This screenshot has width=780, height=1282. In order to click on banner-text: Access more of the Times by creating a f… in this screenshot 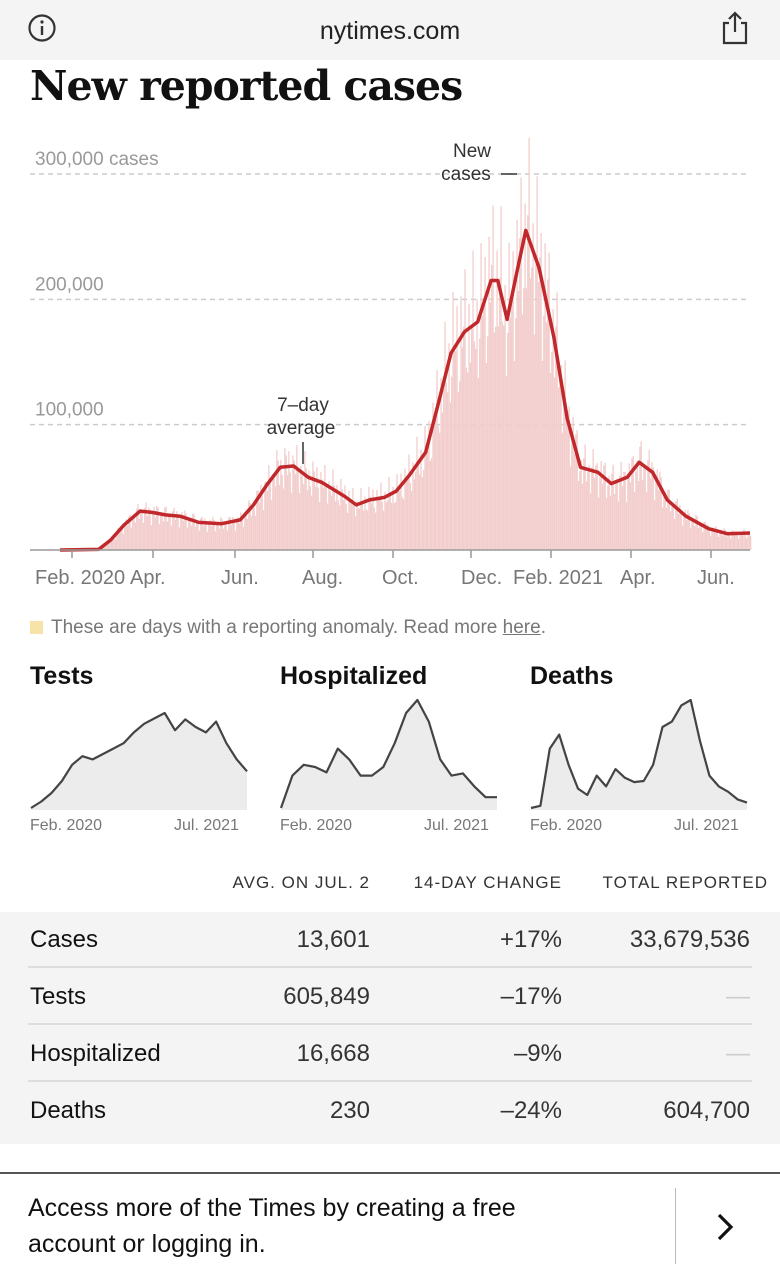, I will do `click(308, 1226)`.